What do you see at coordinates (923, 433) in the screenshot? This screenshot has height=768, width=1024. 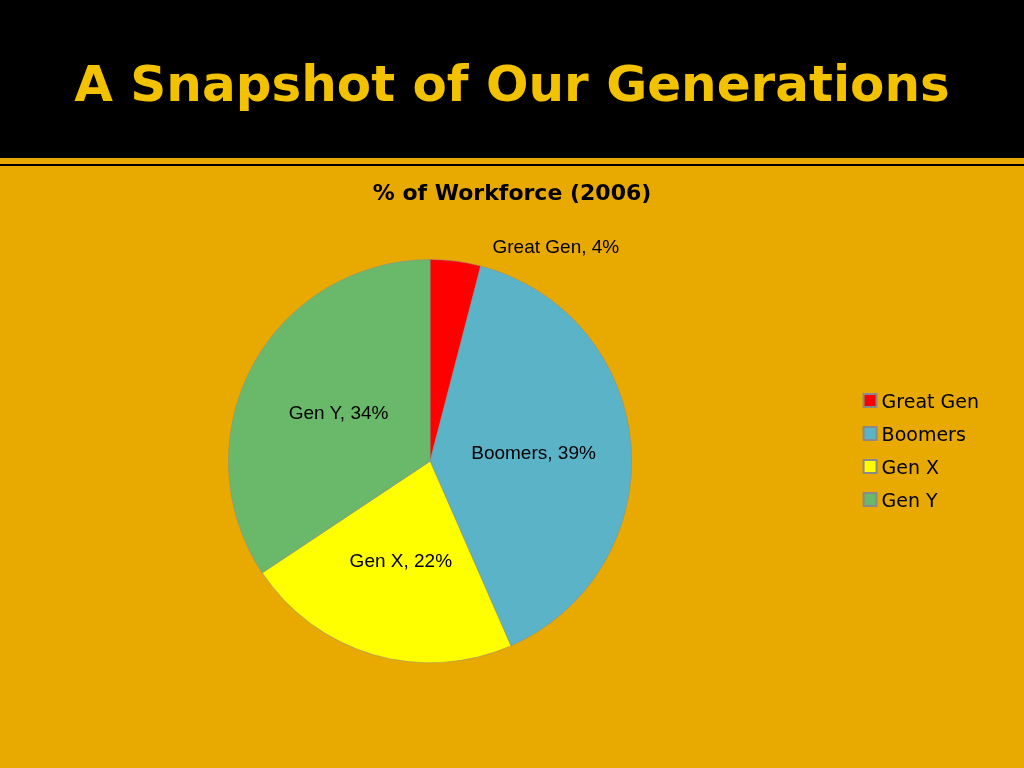 I see `legend-label: Boomers` at bounding box center [923, 433].